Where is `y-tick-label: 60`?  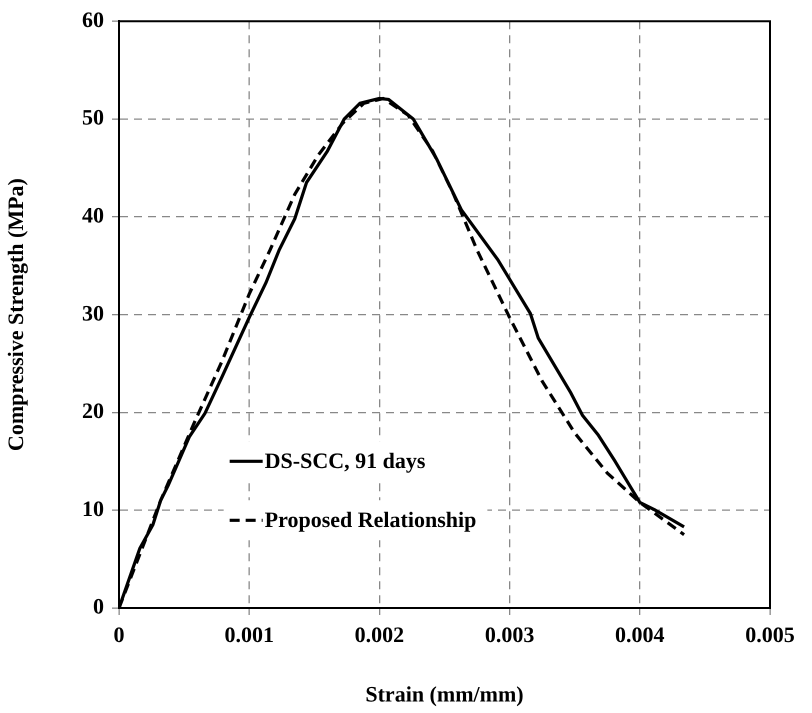 y-tick-label: 60 is located at coordinates (93, 19).